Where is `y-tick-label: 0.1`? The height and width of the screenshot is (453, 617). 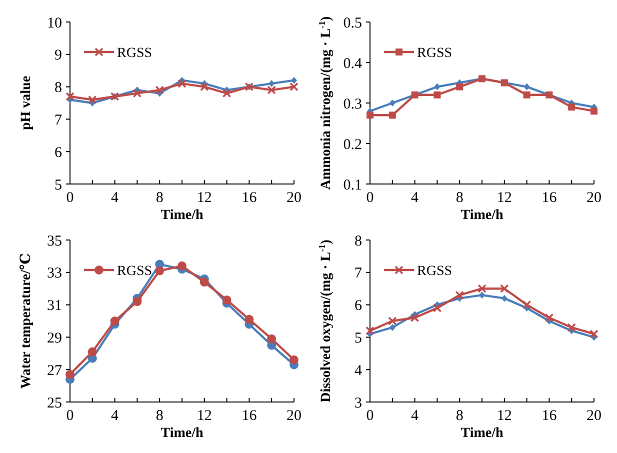 y-tick-label: 0.1 is located at coordinates (352, 185).